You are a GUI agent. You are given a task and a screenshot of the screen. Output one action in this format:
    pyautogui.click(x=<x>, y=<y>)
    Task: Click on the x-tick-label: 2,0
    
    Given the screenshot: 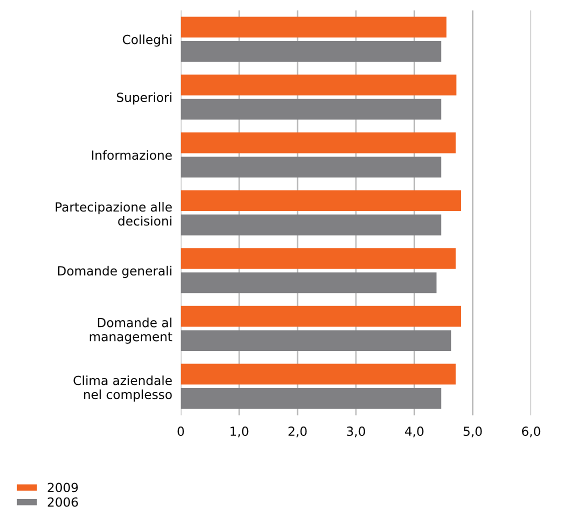 What is the action you would take?
    pyautogui.click(x=297, y=432)
    